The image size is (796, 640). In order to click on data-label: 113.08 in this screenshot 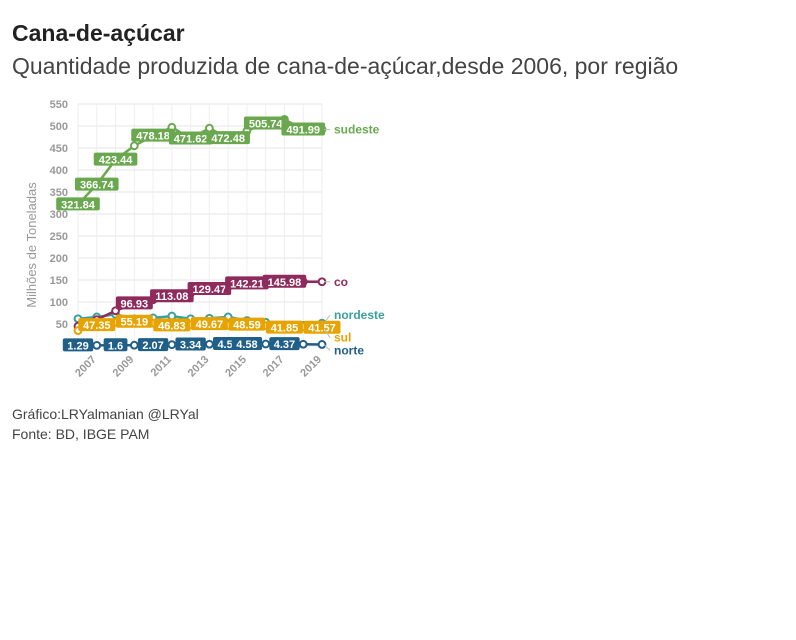, I will do `click(172, 296)`.